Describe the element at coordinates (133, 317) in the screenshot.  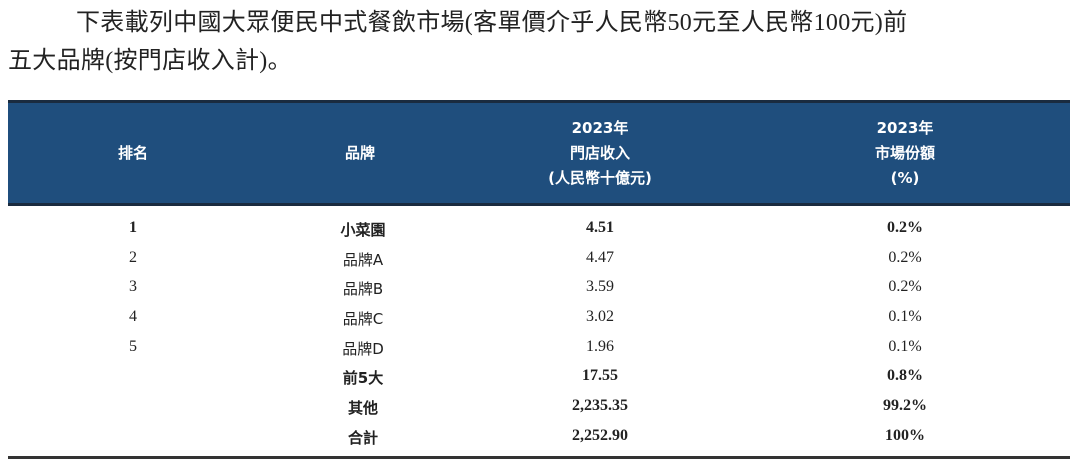
I see `cell-rank: 4` at that location.